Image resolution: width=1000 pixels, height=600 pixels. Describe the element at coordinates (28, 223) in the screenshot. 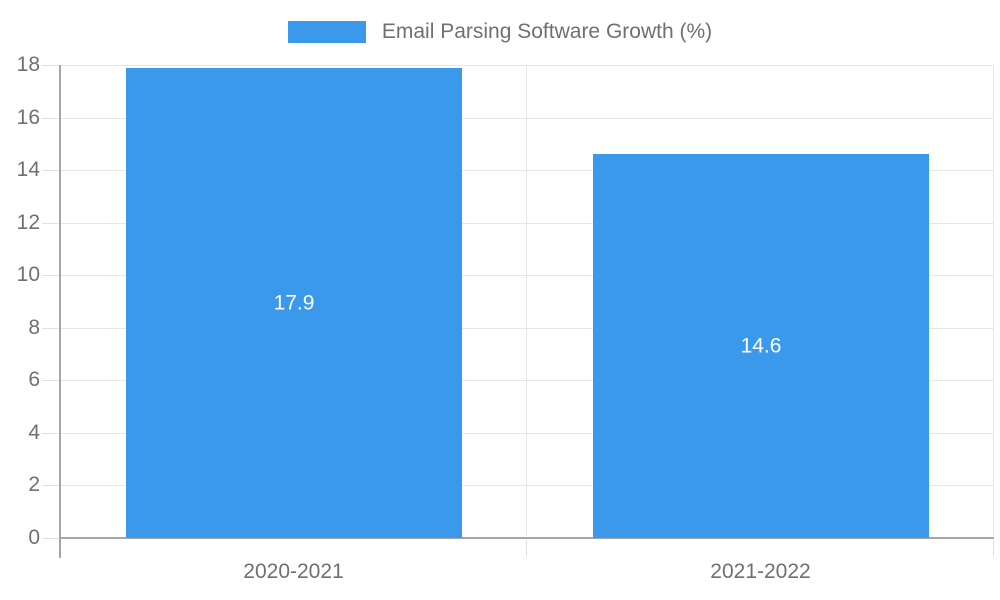

I see `y-axis-tick-label: 12` at that location.